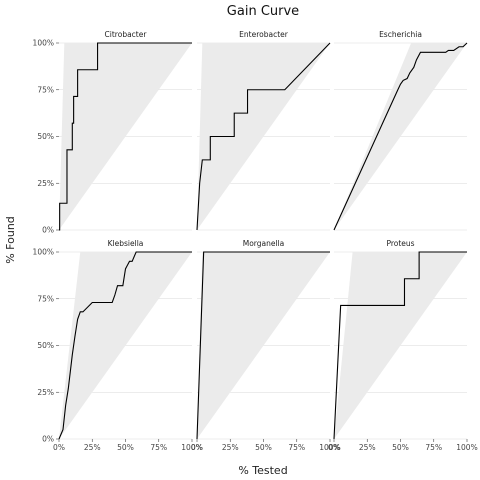 The image size is (480, 480). What do you see at coordinates (296, 447) in the screenshot?
I see `x-tick-label-morganella-3: 75%` at bounding box center [296, 447].